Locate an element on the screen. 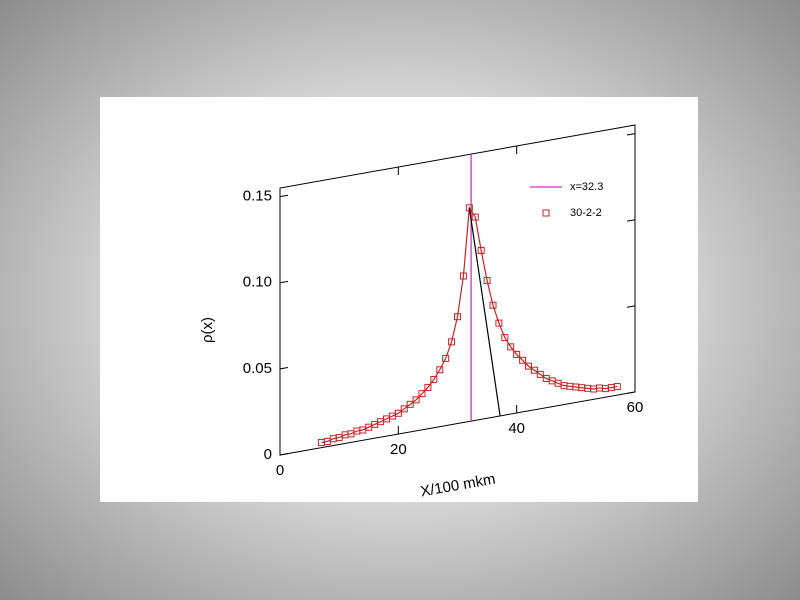 The width and height of the screenshot is (800, 600). legend-swatch is located at coordinates (546, 213).